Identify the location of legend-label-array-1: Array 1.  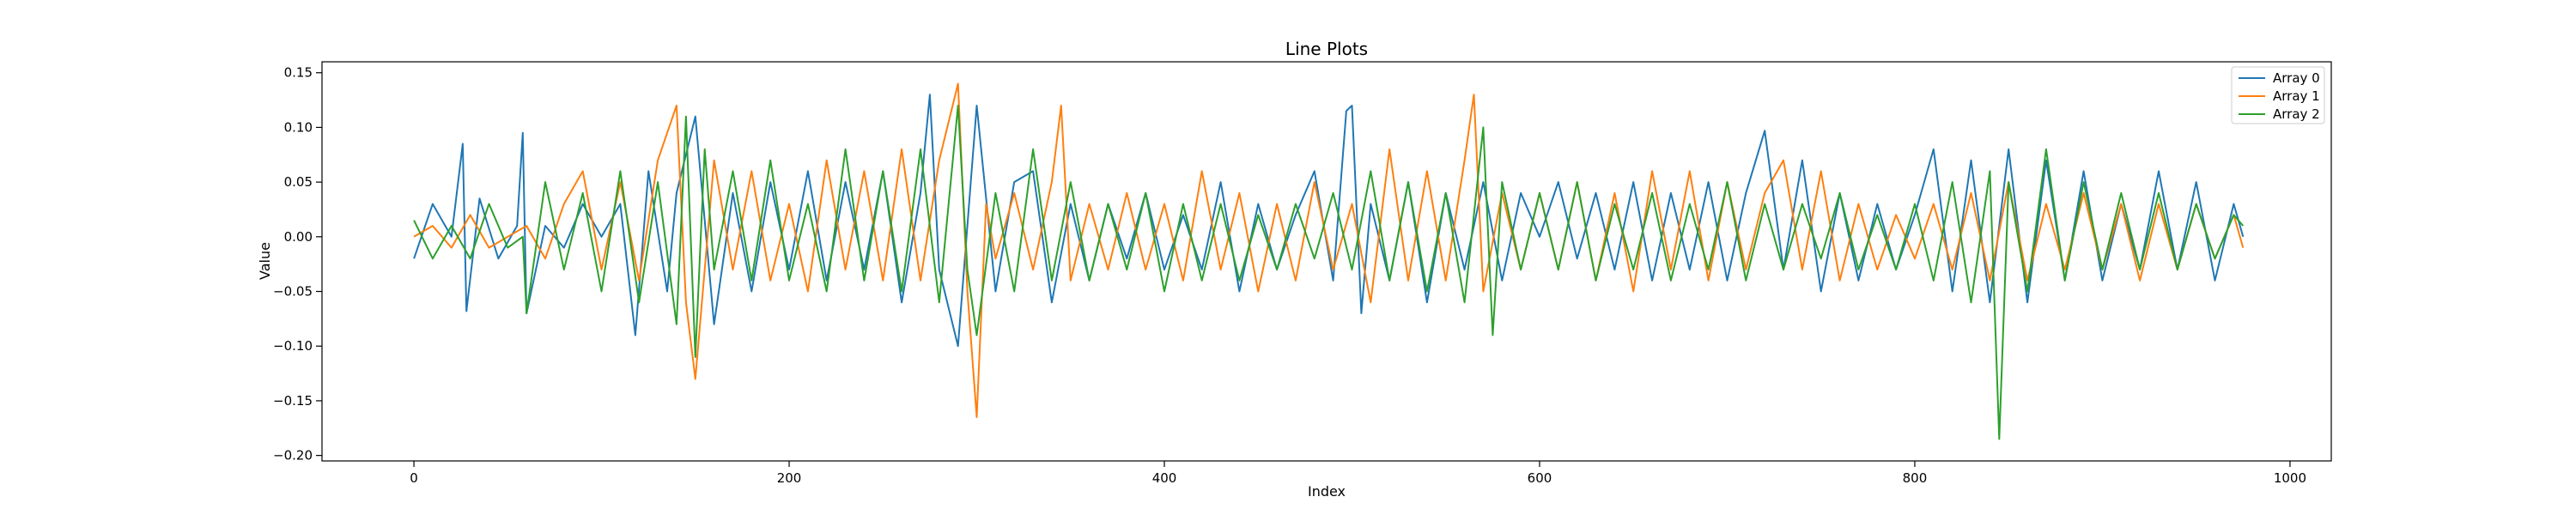
(2296, 96).